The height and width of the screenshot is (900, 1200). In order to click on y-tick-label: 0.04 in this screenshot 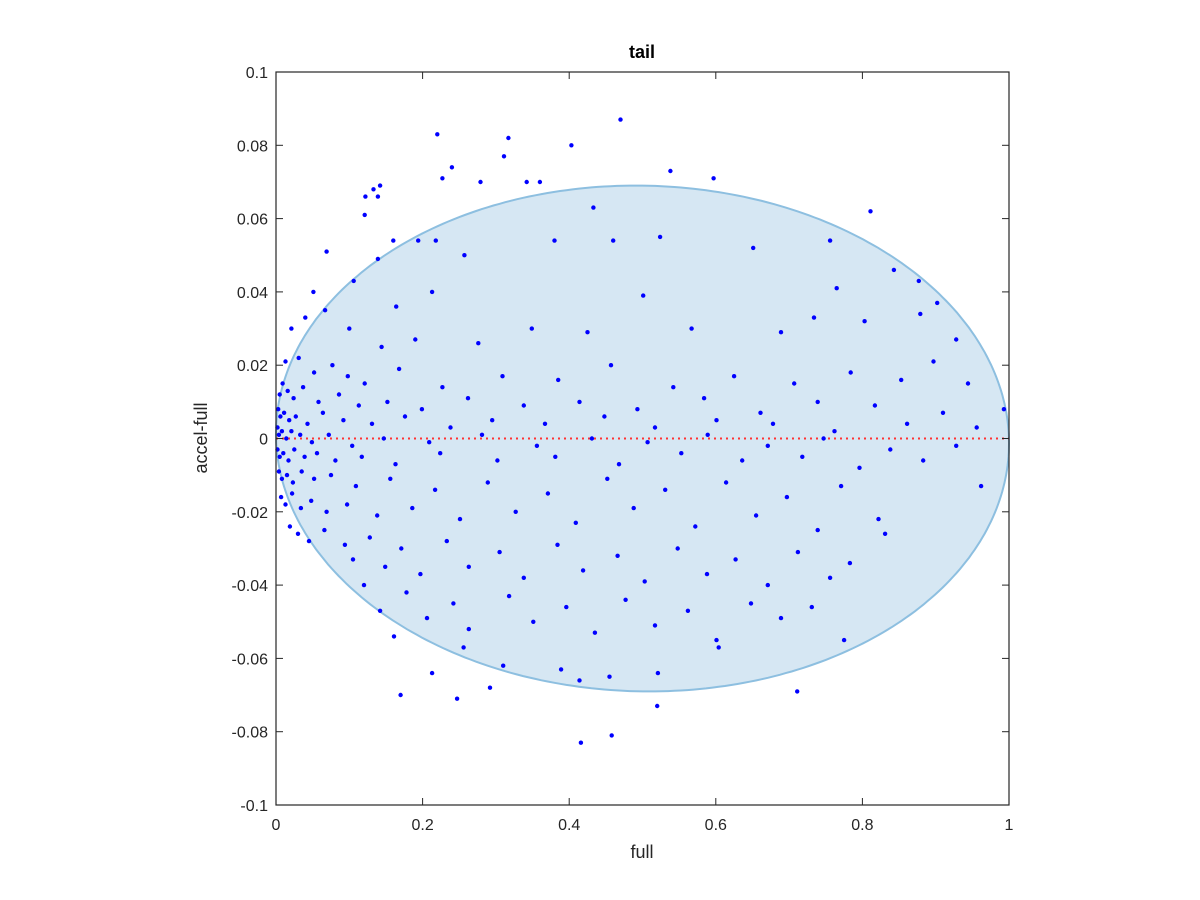, I will do `click(252, 293)`.